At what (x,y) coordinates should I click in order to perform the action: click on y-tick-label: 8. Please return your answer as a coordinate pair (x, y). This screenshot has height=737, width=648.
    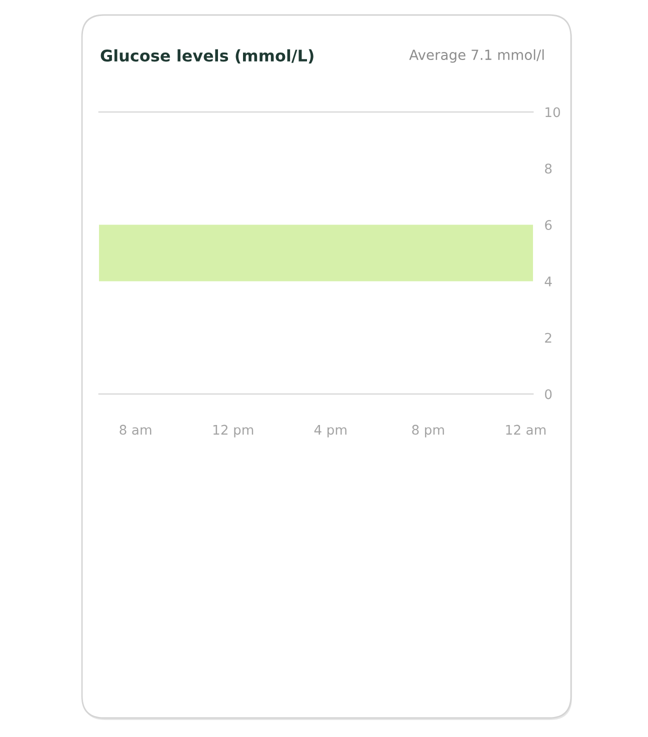
    Looking at the image, I should click on (548, 169).